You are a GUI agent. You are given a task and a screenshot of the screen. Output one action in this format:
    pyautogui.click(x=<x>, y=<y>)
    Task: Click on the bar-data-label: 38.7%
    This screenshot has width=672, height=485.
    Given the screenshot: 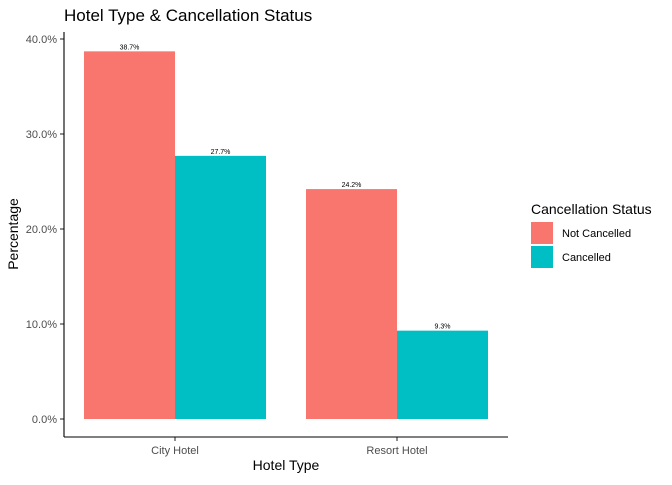 What is the action you would take?
    pyautogui.click(x=130, y=47)
    